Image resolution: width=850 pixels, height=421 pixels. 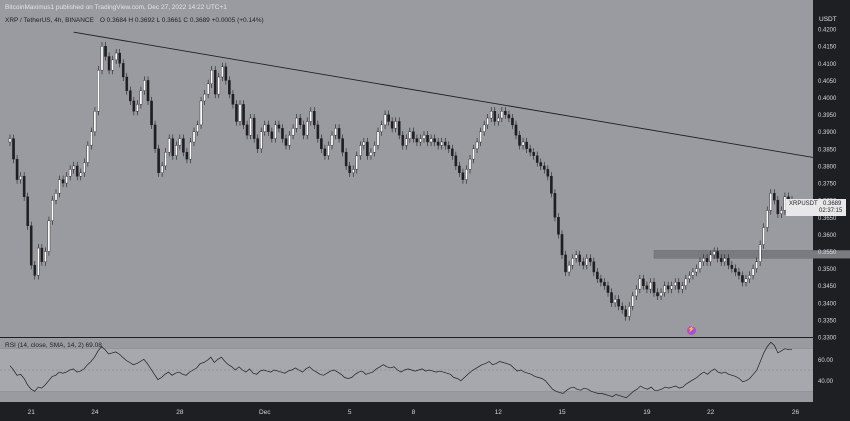 I want to click on price-tick-label: 0.3450, so click(x=827, y=287).